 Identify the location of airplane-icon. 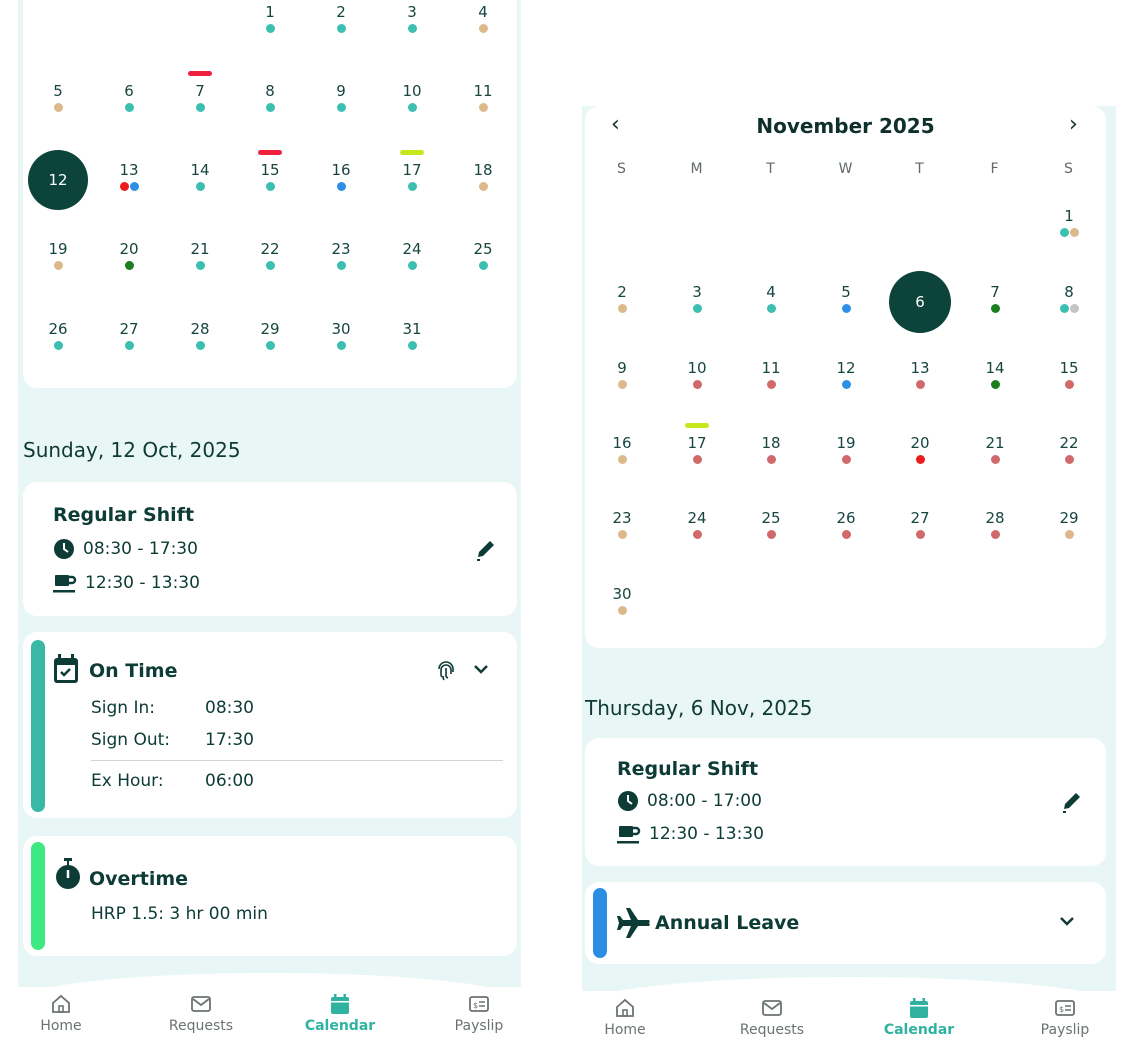
(633, 923).